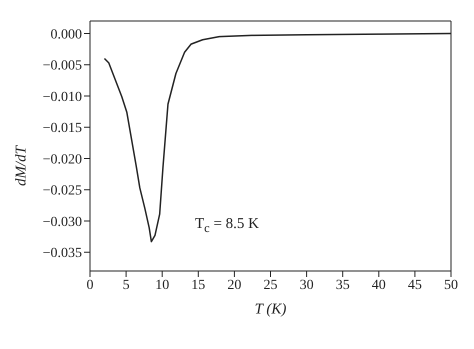 The height and width of the screenshot is (349, 474). I want to click on y-tick-label: −0.005, so click(62, 66).